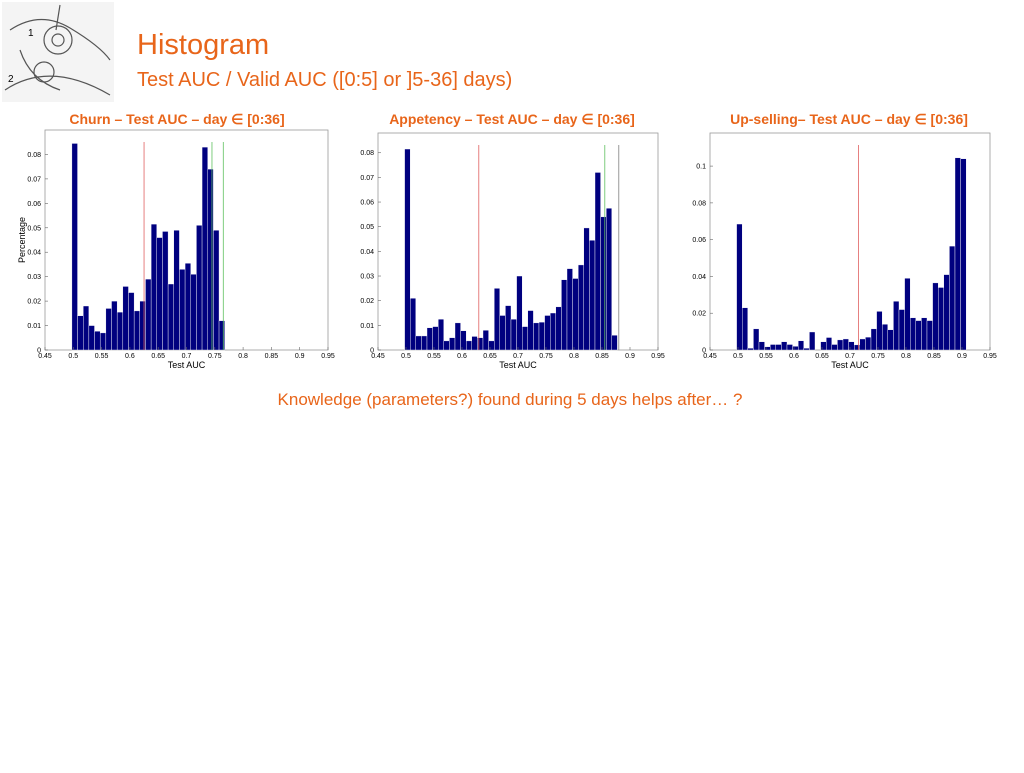 The width and height of the screenshot is (1024, 773). What do you see at coordinates (22, 240) in the screenshot?
I see `y-axis-label: Percentage` at bounding box center [22, 240].